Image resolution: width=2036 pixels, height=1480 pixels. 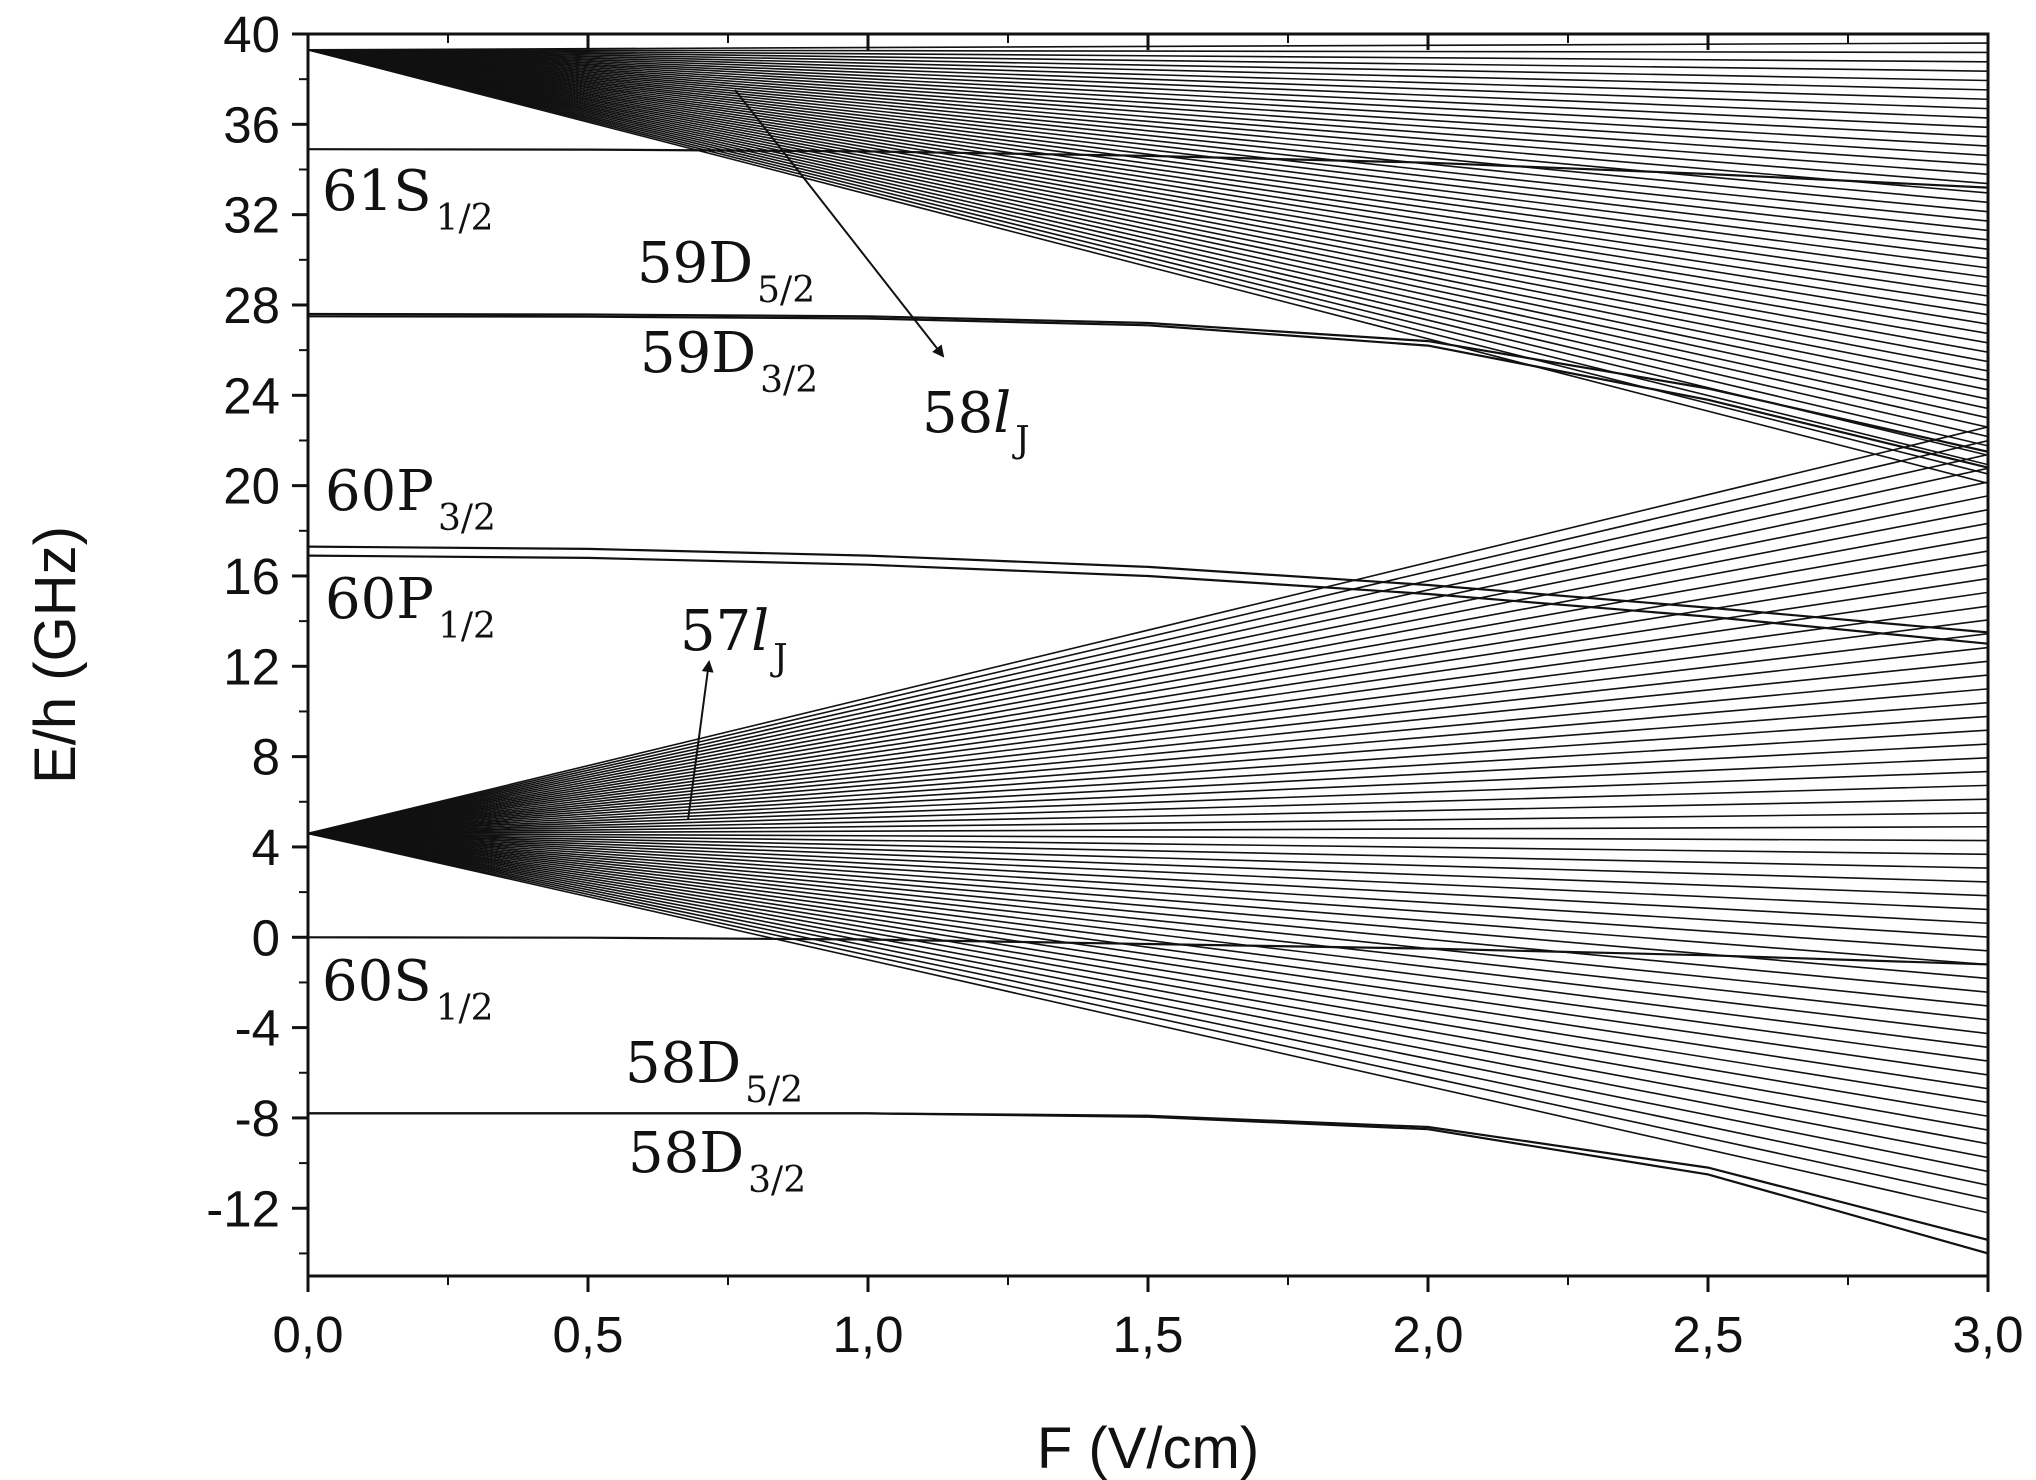 What do you see at coordinates (976, 421) in the screenshot?
I see `label-58lJ: 58l J` at bounding box center [976, 421].